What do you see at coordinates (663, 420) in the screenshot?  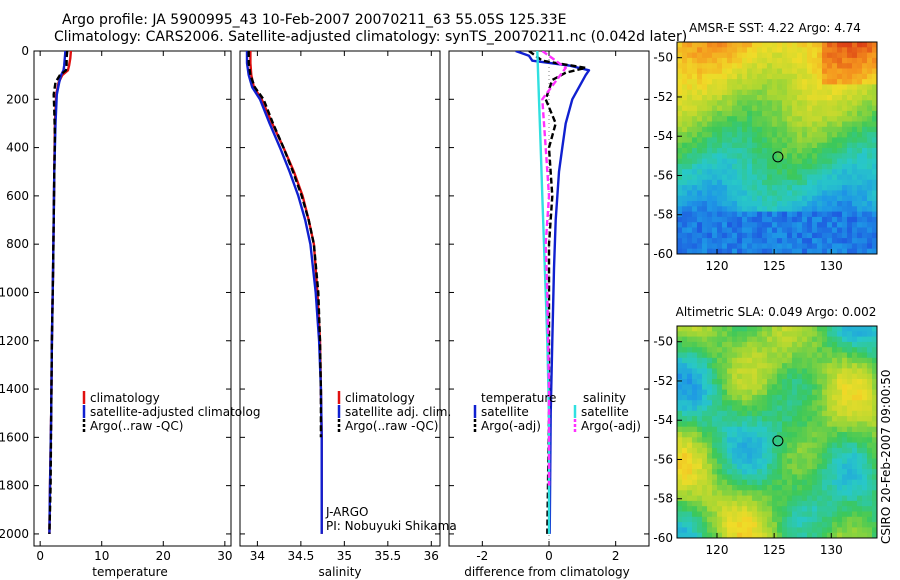 I see `y-tick-label: -54` at bounding box center [663, 420].